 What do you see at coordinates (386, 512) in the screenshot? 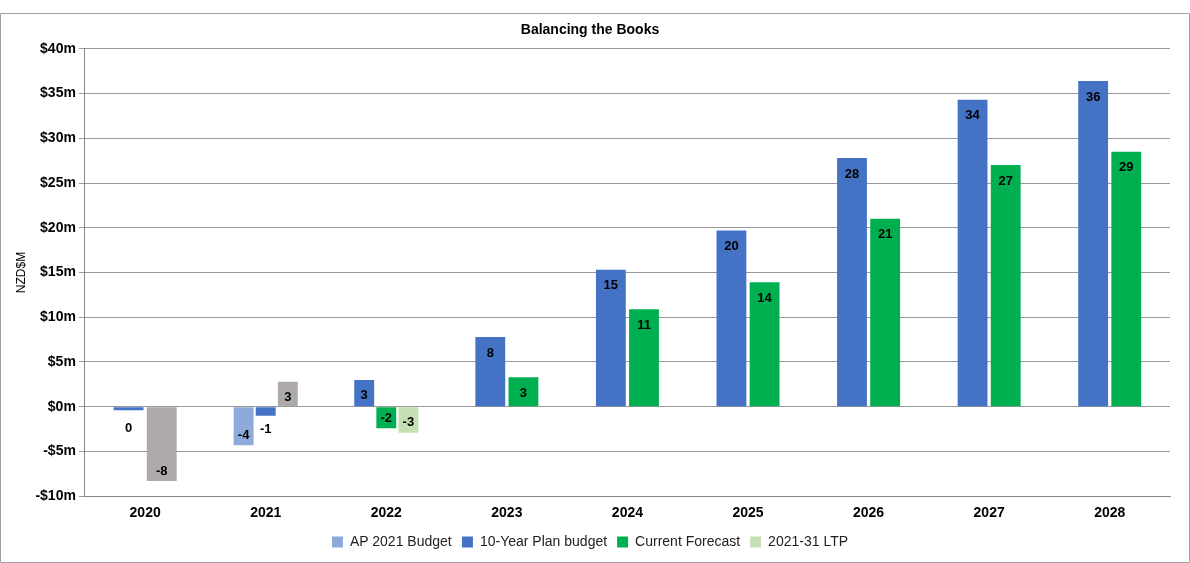
I see `x-tick-label: 2022` at bounding box center [386, 512].